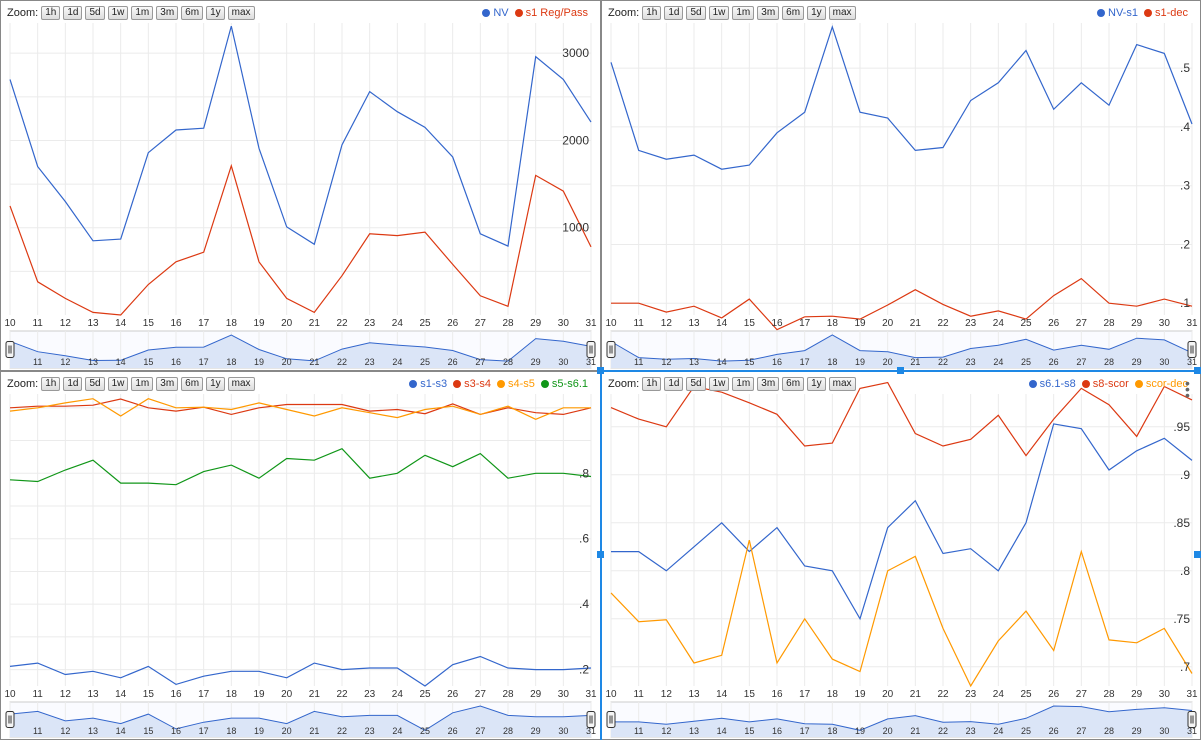  What do you see at coordinates (287, 694) in the screenshot?
I see `x-tick-label: 20` at bounding box center [287, 694].